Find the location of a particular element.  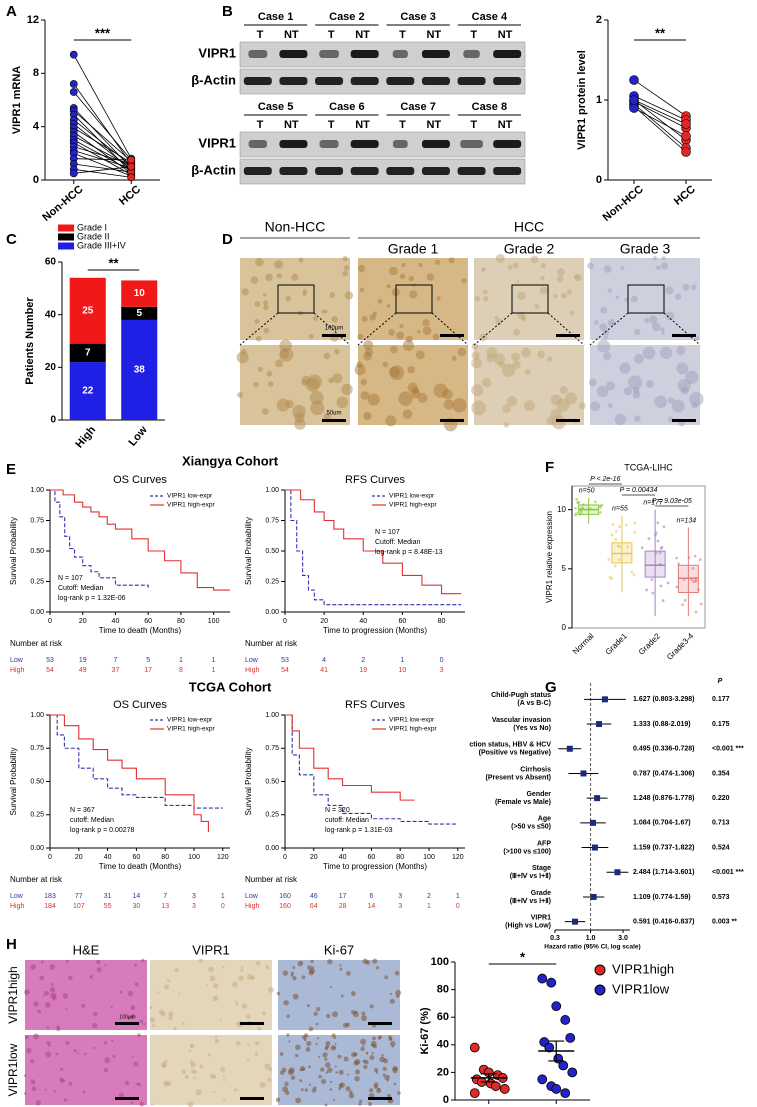

y-tick-label: 0 is located at coordinates (53, 420).